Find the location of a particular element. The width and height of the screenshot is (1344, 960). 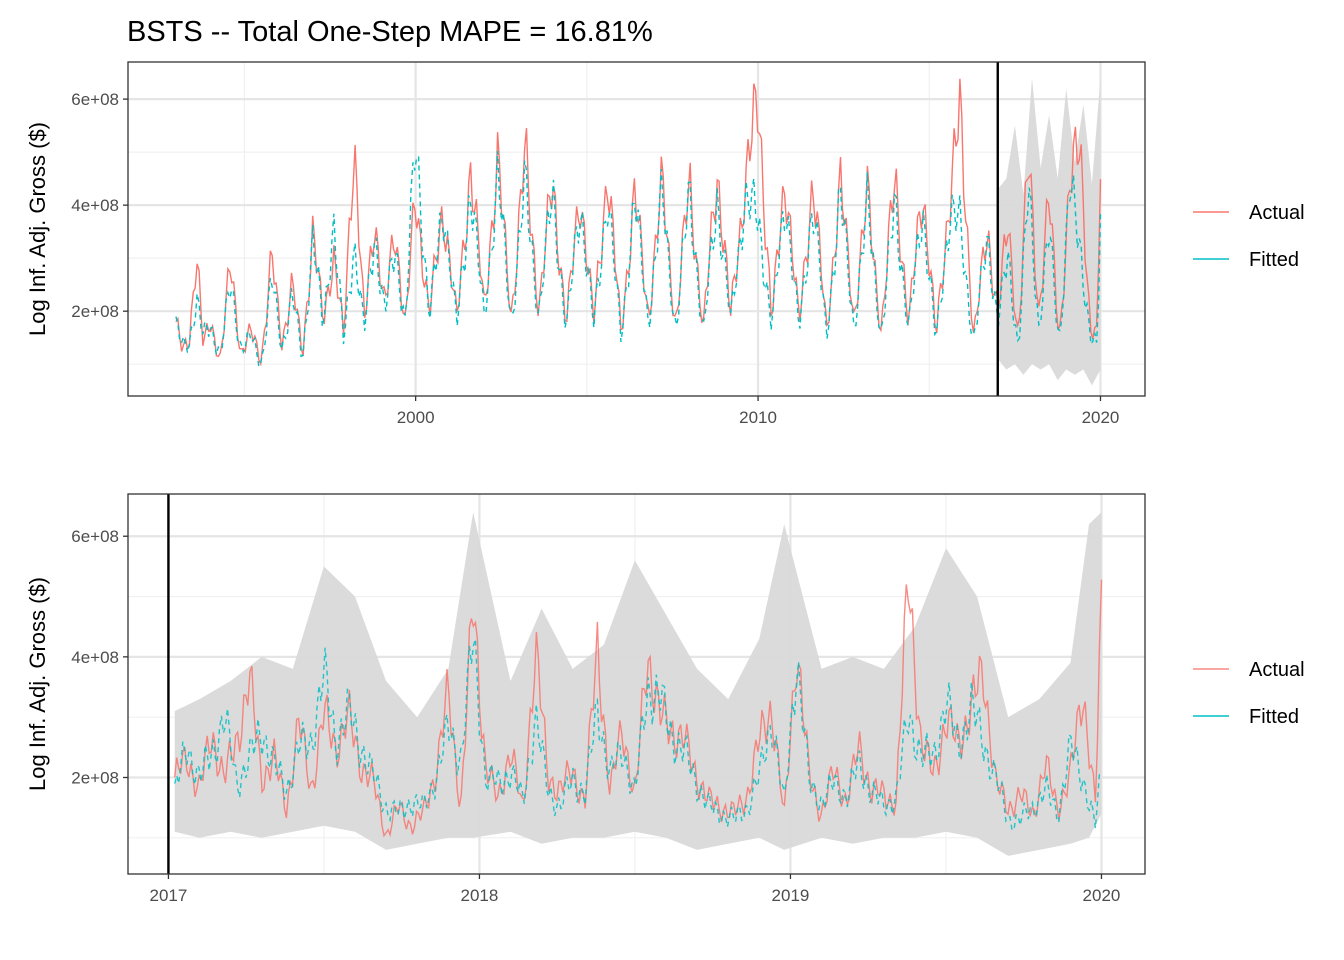

prediction-interval-ribbon is located at coordinates (1049, 231).